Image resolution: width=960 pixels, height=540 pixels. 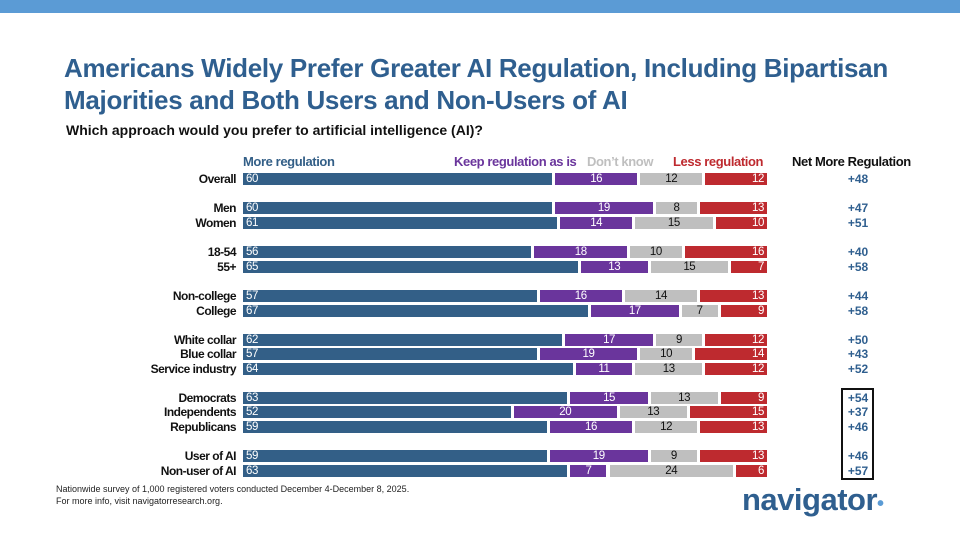 I want to click on category-label: User of AI, so click(x=210, y=456).